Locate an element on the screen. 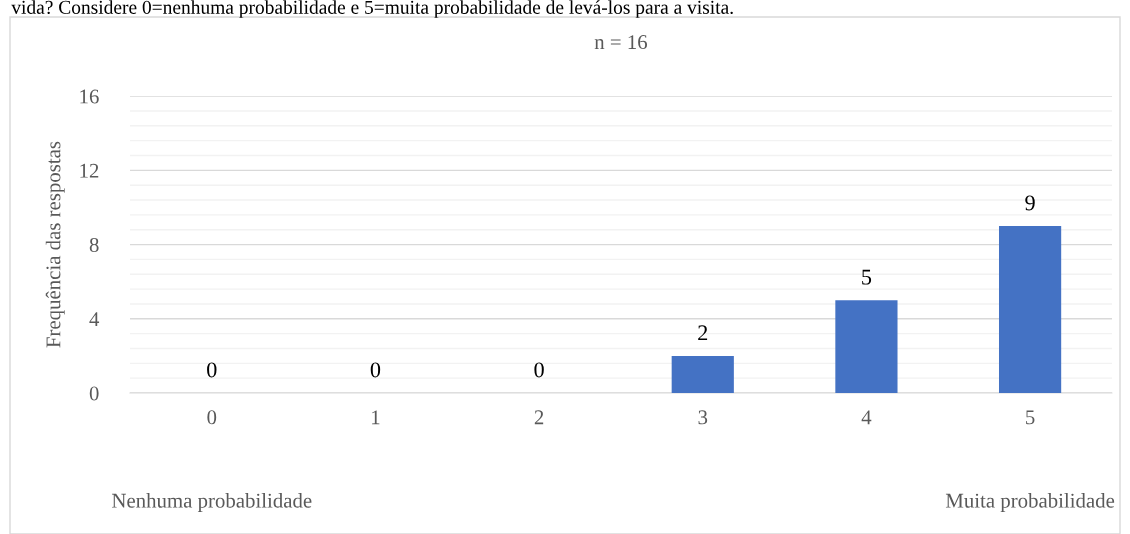  y-axis-title: Frequência das respostas is located at coordinates (55, 244).